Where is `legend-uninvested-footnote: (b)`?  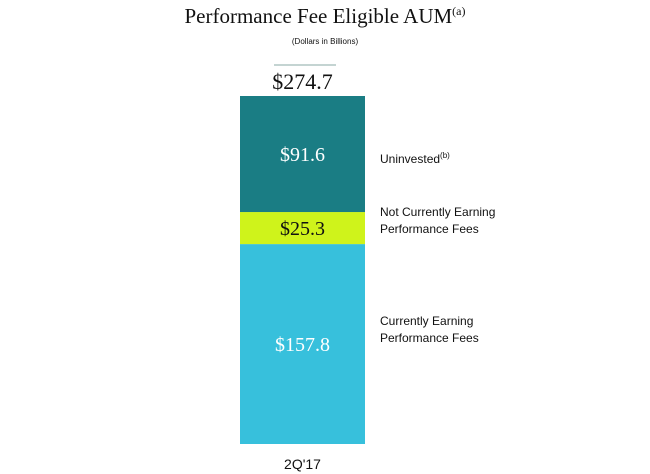
legend-uninvested-footnote: (b) is located at coordinates (445, 155).